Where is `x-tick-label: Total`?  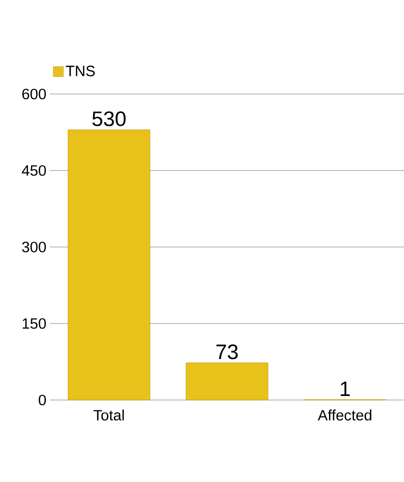
x-tick-label: Total is located at coordinates (109, 415).